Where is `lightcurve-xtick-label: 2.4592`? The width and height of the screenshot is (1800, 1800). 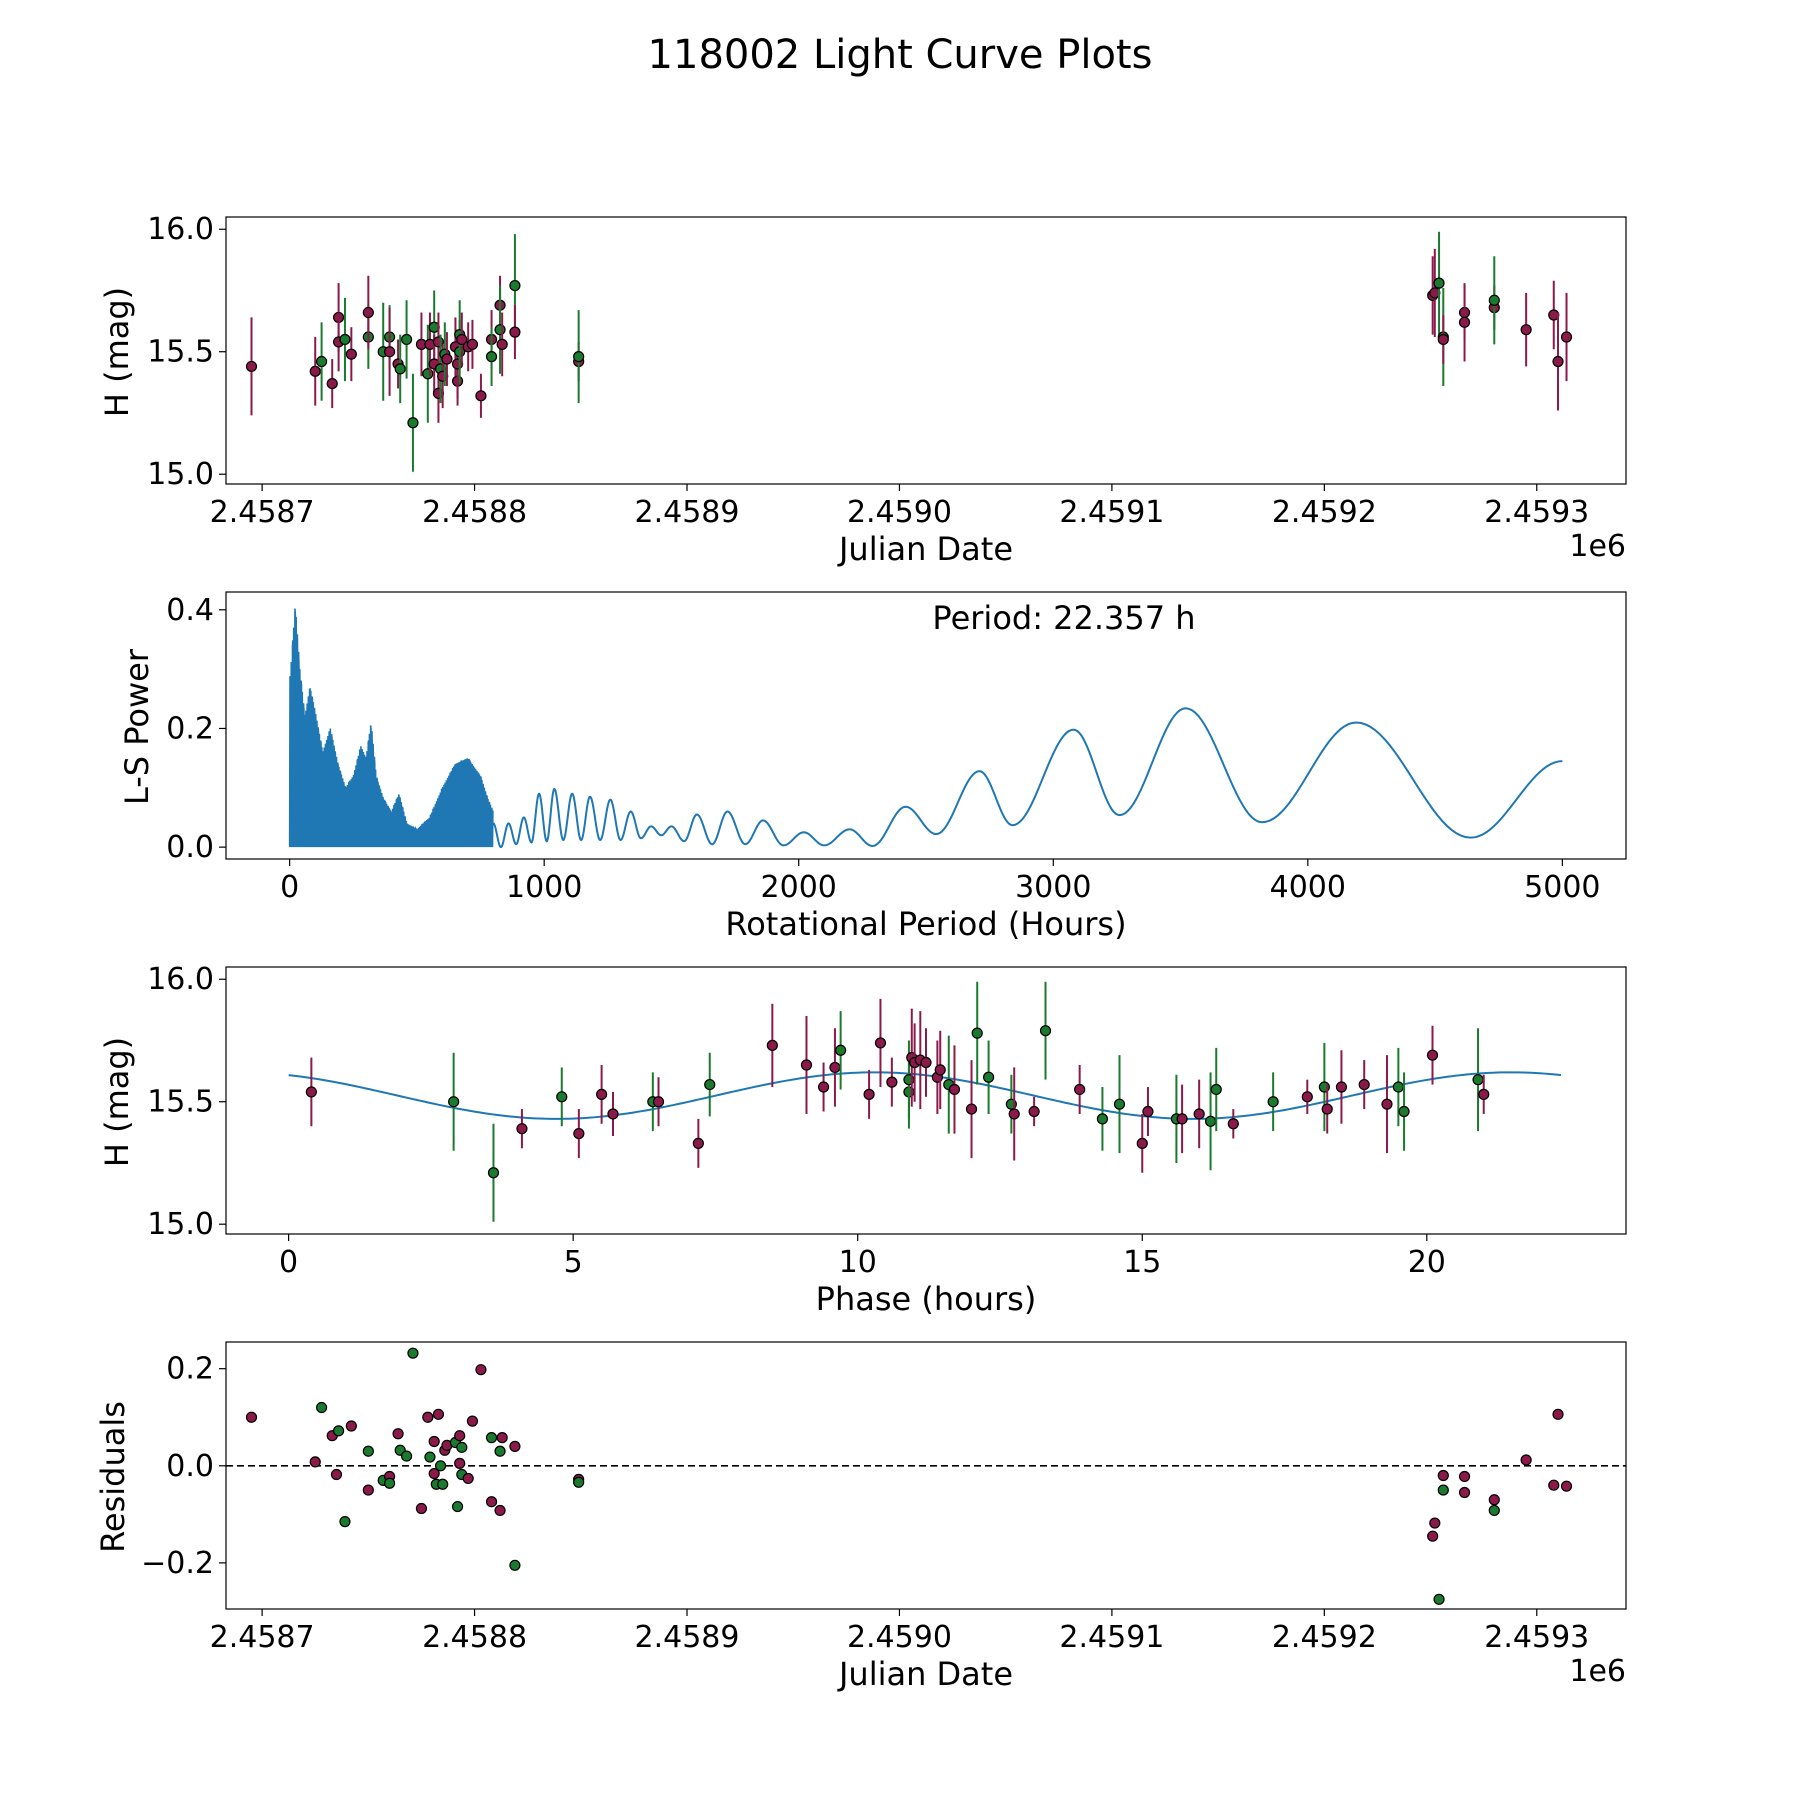 lightcurve-xtick-label: 2.4592 is located at coordinates (1324, 512).